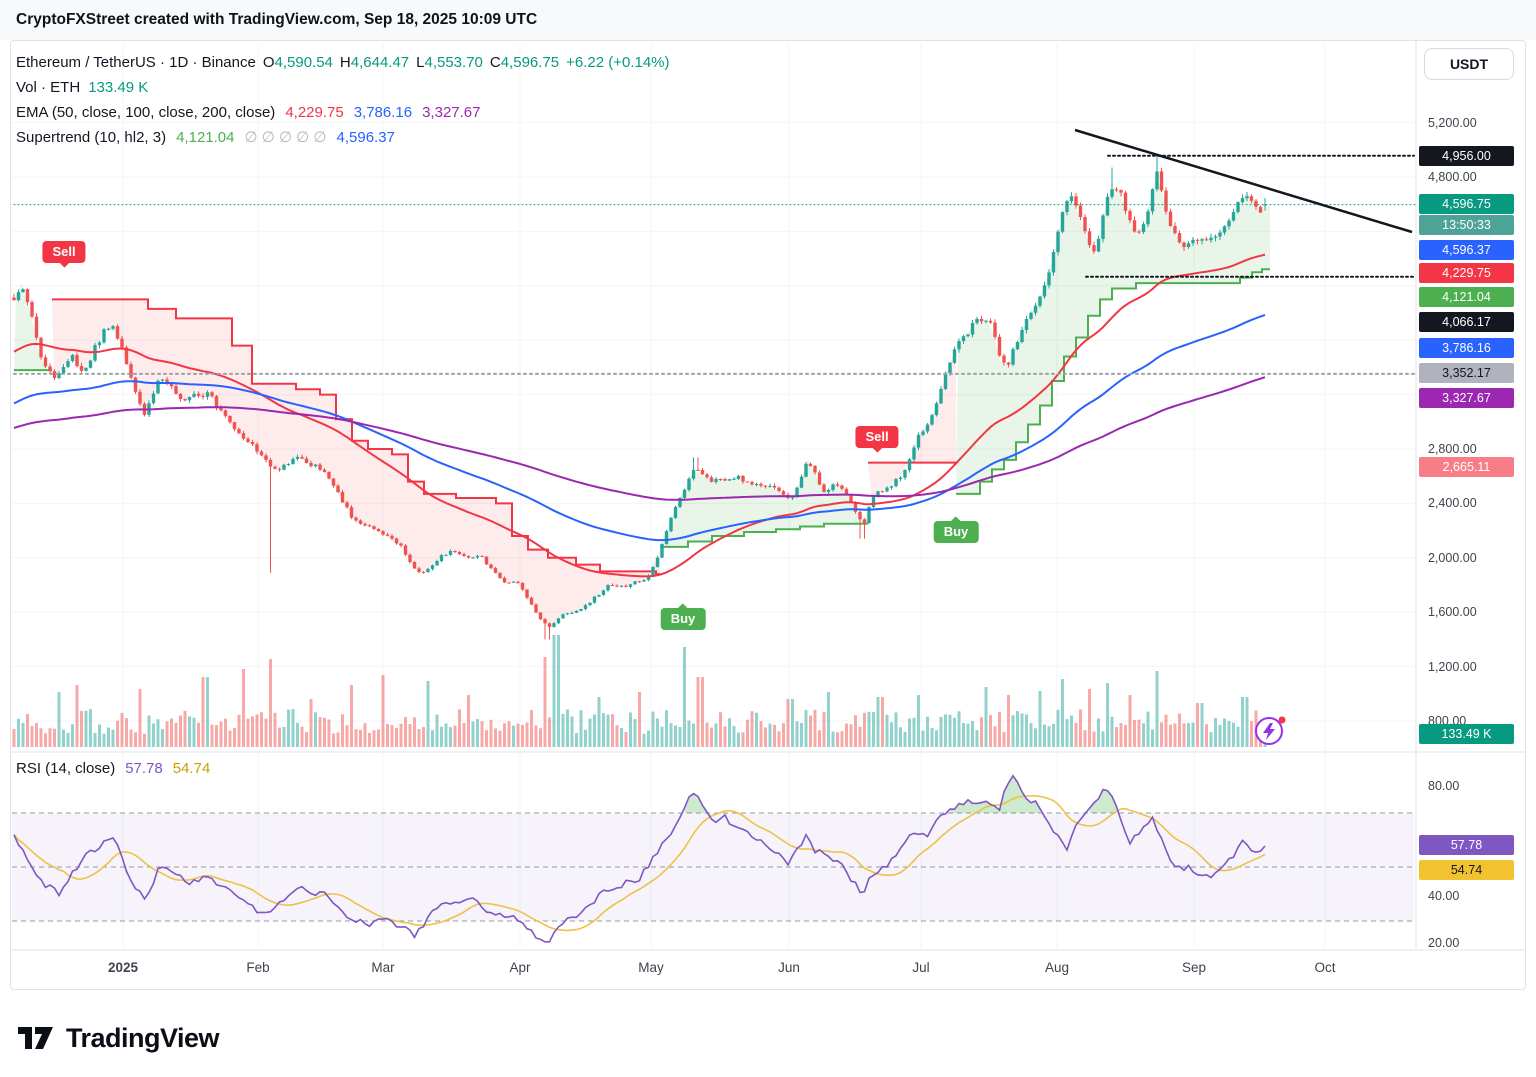 The height and width of the screenshot is (1077, 1536). I want to click on tradingview-logo, so click(36, 1038).